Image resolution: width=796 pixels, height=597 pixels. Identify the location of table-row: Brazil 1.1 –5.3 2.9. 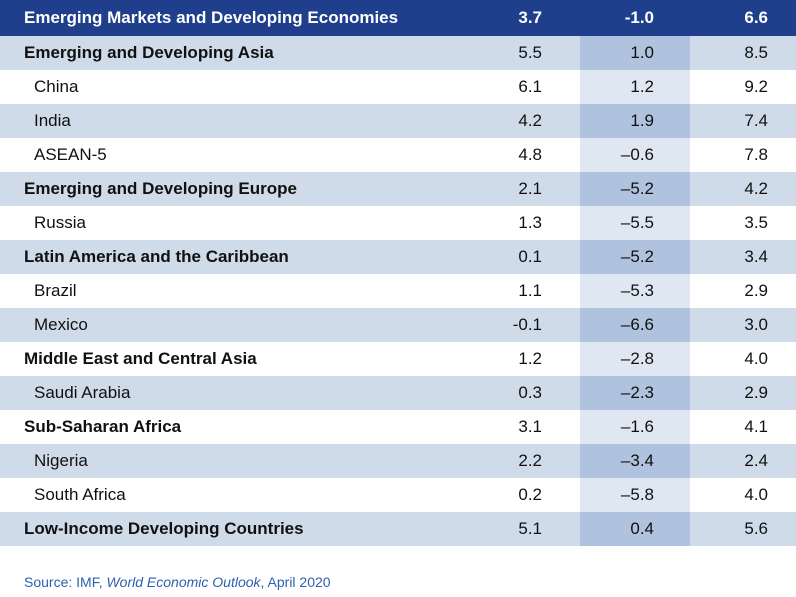
(398, 291).